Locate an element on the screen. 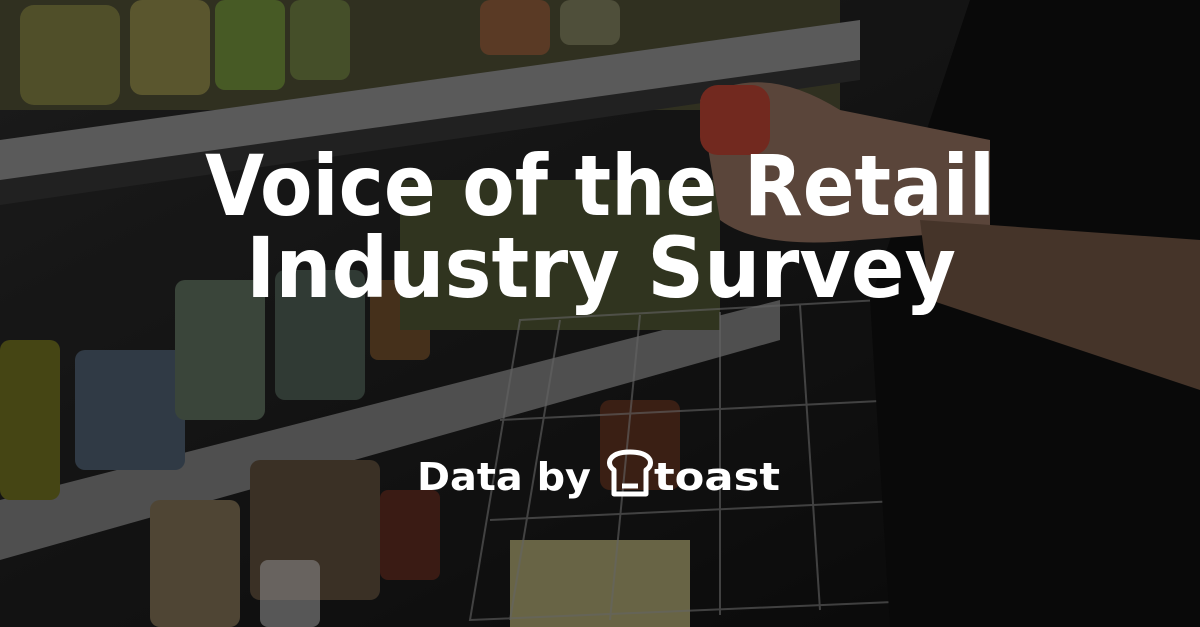 Image resolution: width=1200 pixels, height=627 pixels. toast-logo-icon is located at coordinates (630, 473).